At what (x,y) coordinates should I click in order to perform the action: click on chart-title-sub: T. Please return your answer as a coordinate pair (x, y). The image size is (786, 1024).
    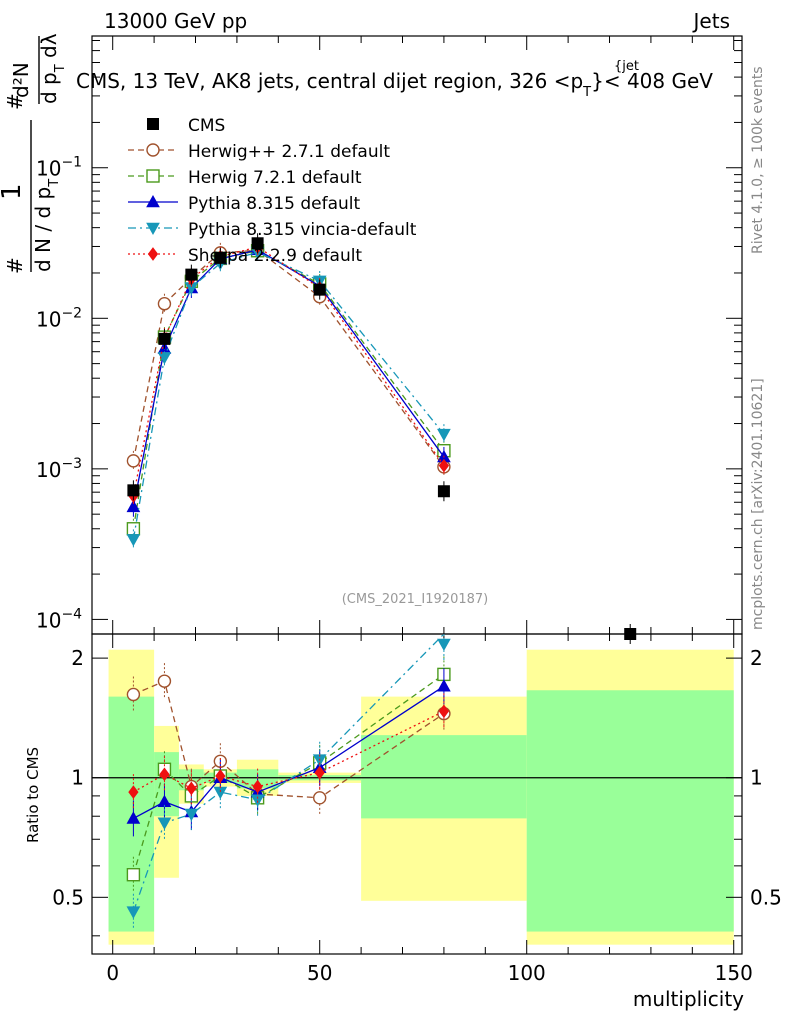
    Looking at the image, I should click on (586, 92).